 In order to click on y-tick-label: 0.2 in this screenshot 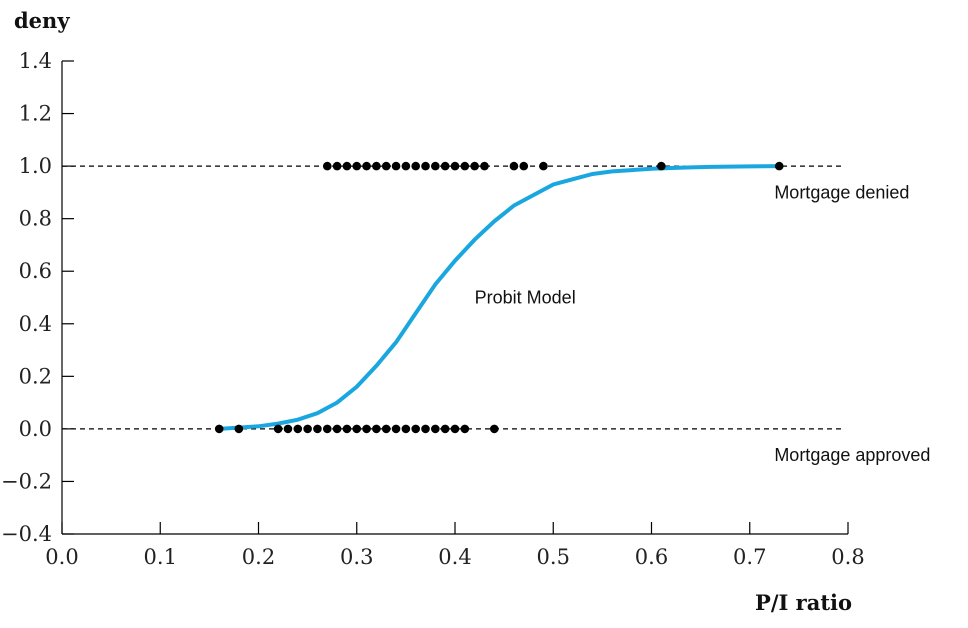, I will do `click(35, 376)`.